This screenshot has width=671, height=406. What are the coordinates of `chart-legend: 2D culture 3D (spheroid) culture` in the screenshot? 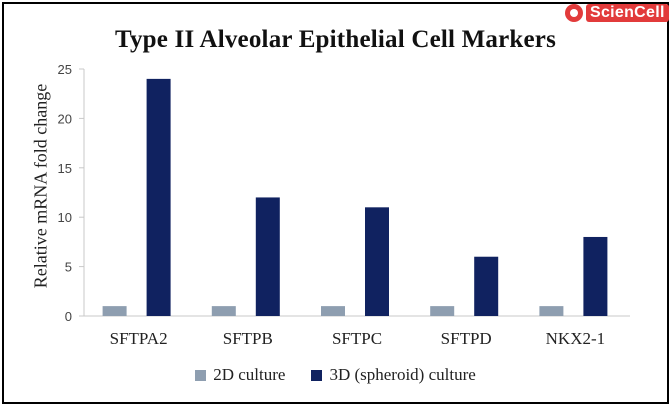 It's located at (335, 375).